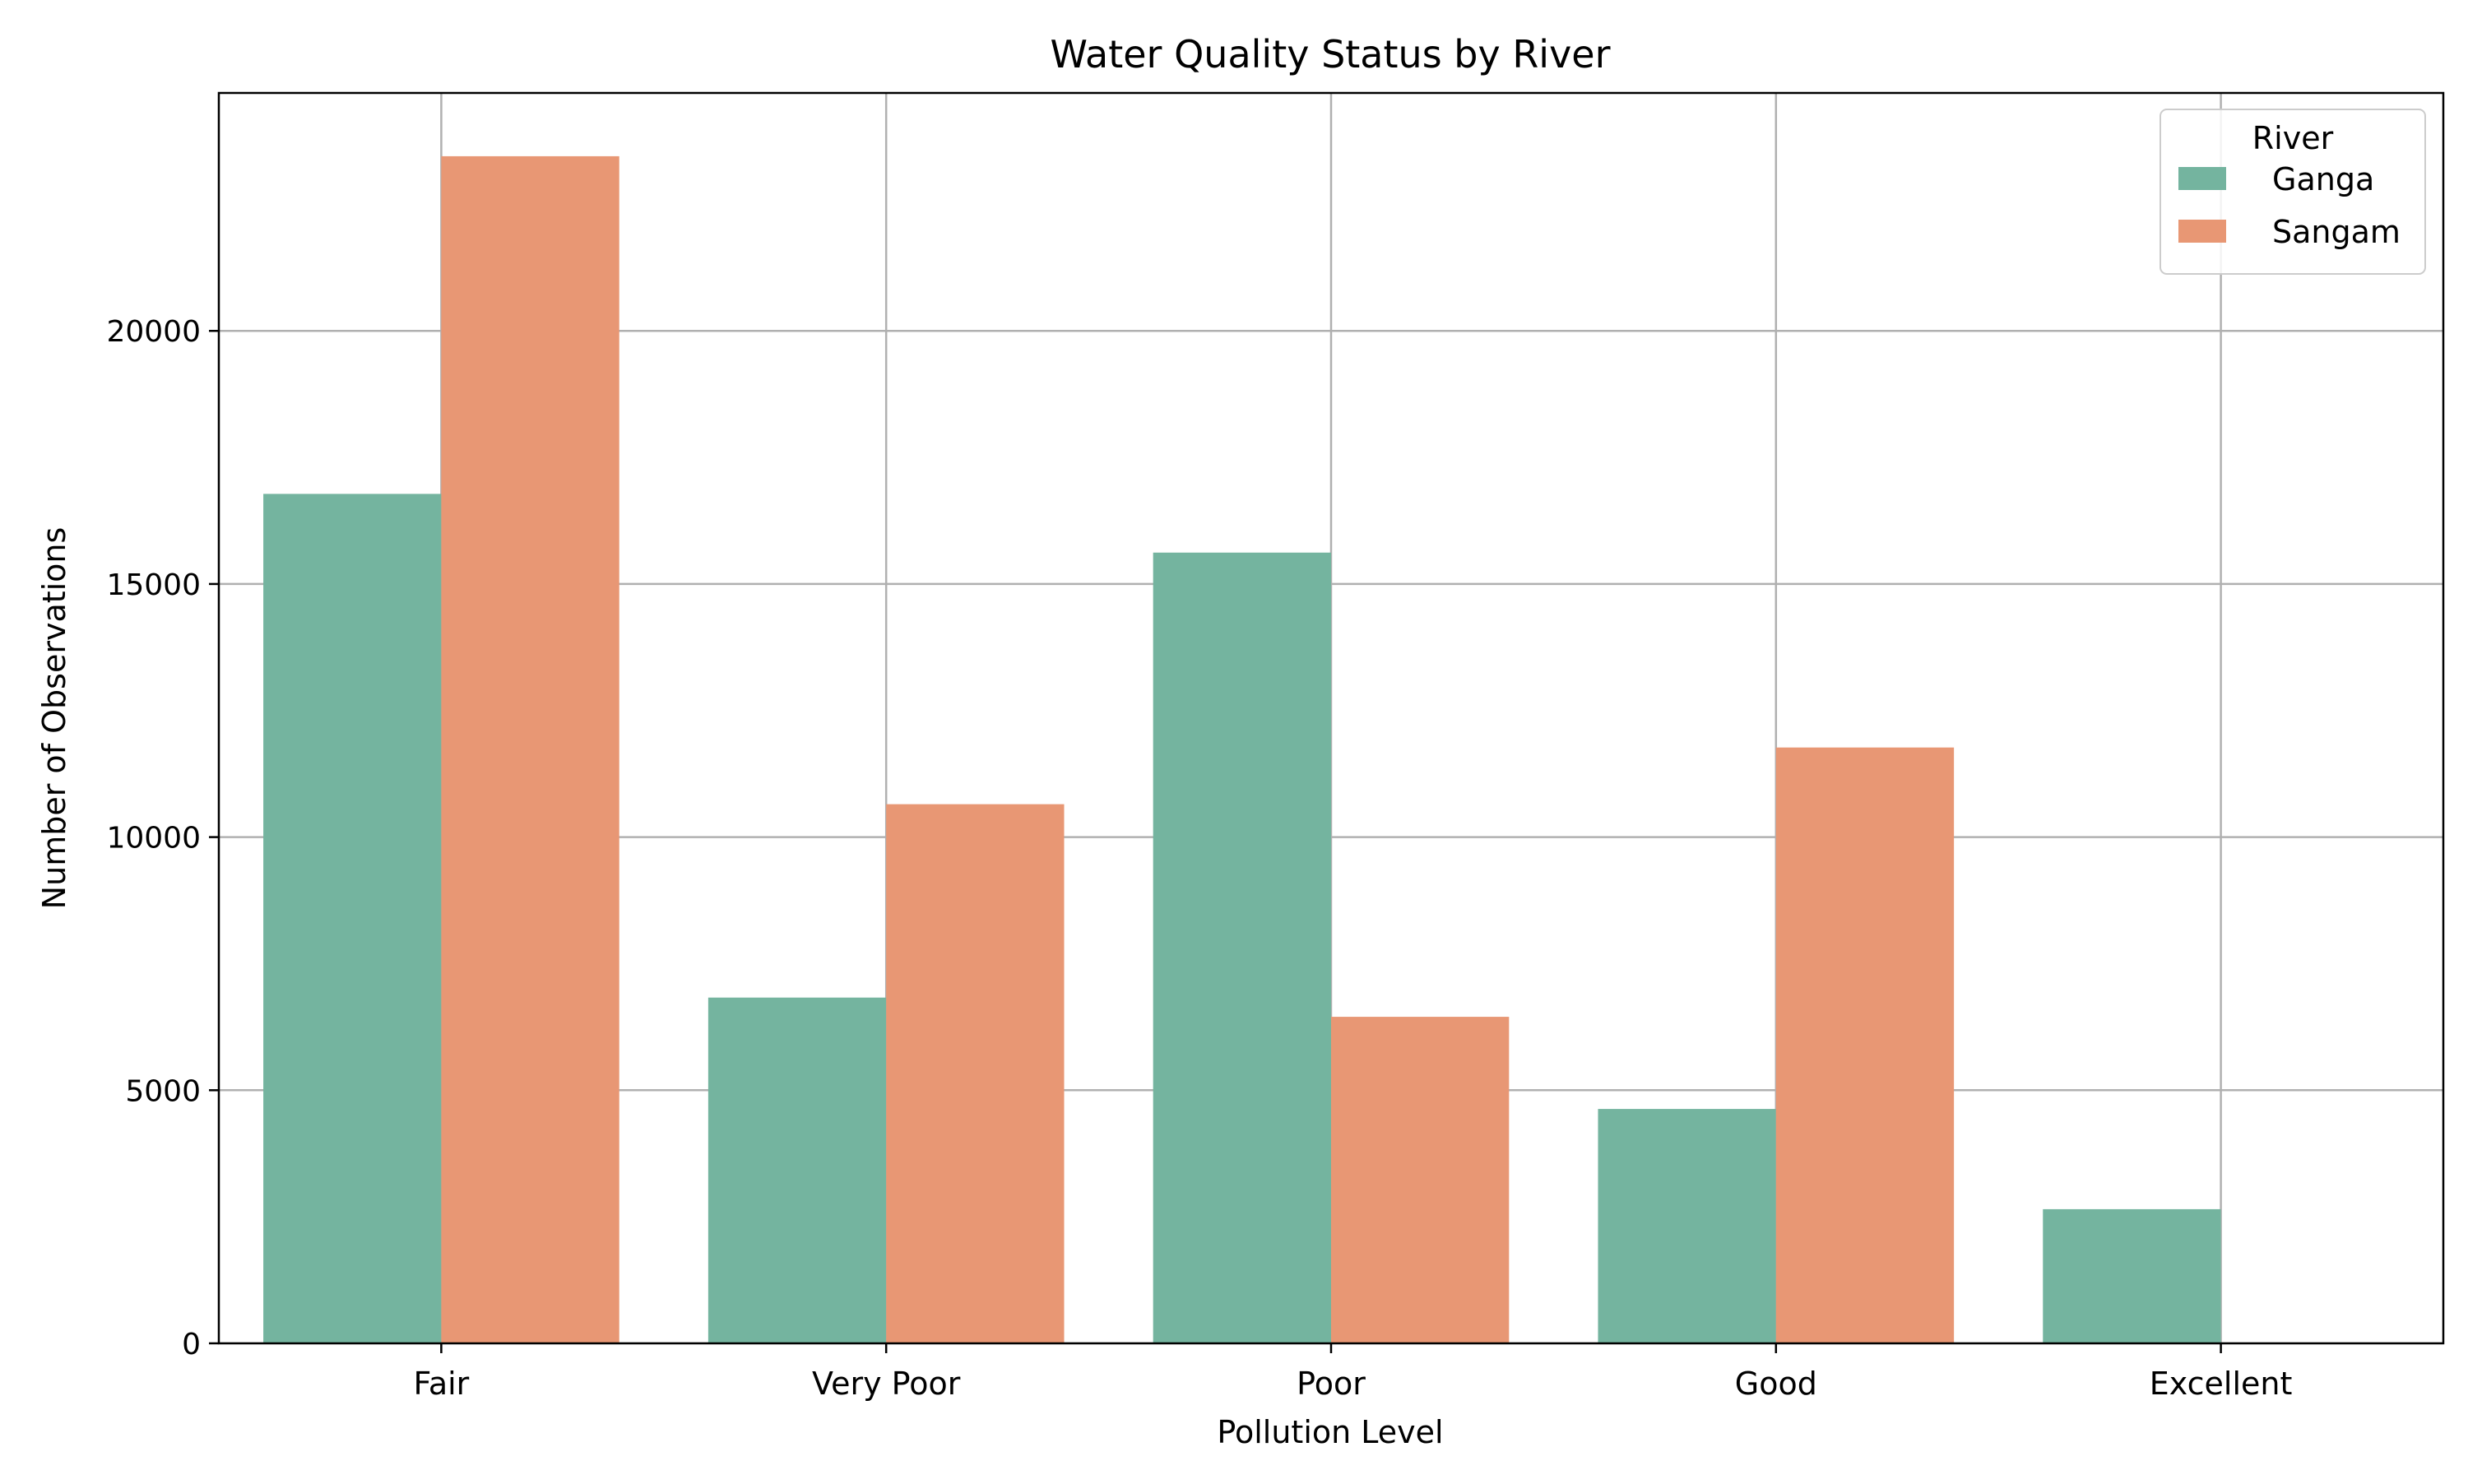 The width and height of the screenshot is (2468, 1484). I want to click on y-tick-label: 5000, so click(163, 1091).